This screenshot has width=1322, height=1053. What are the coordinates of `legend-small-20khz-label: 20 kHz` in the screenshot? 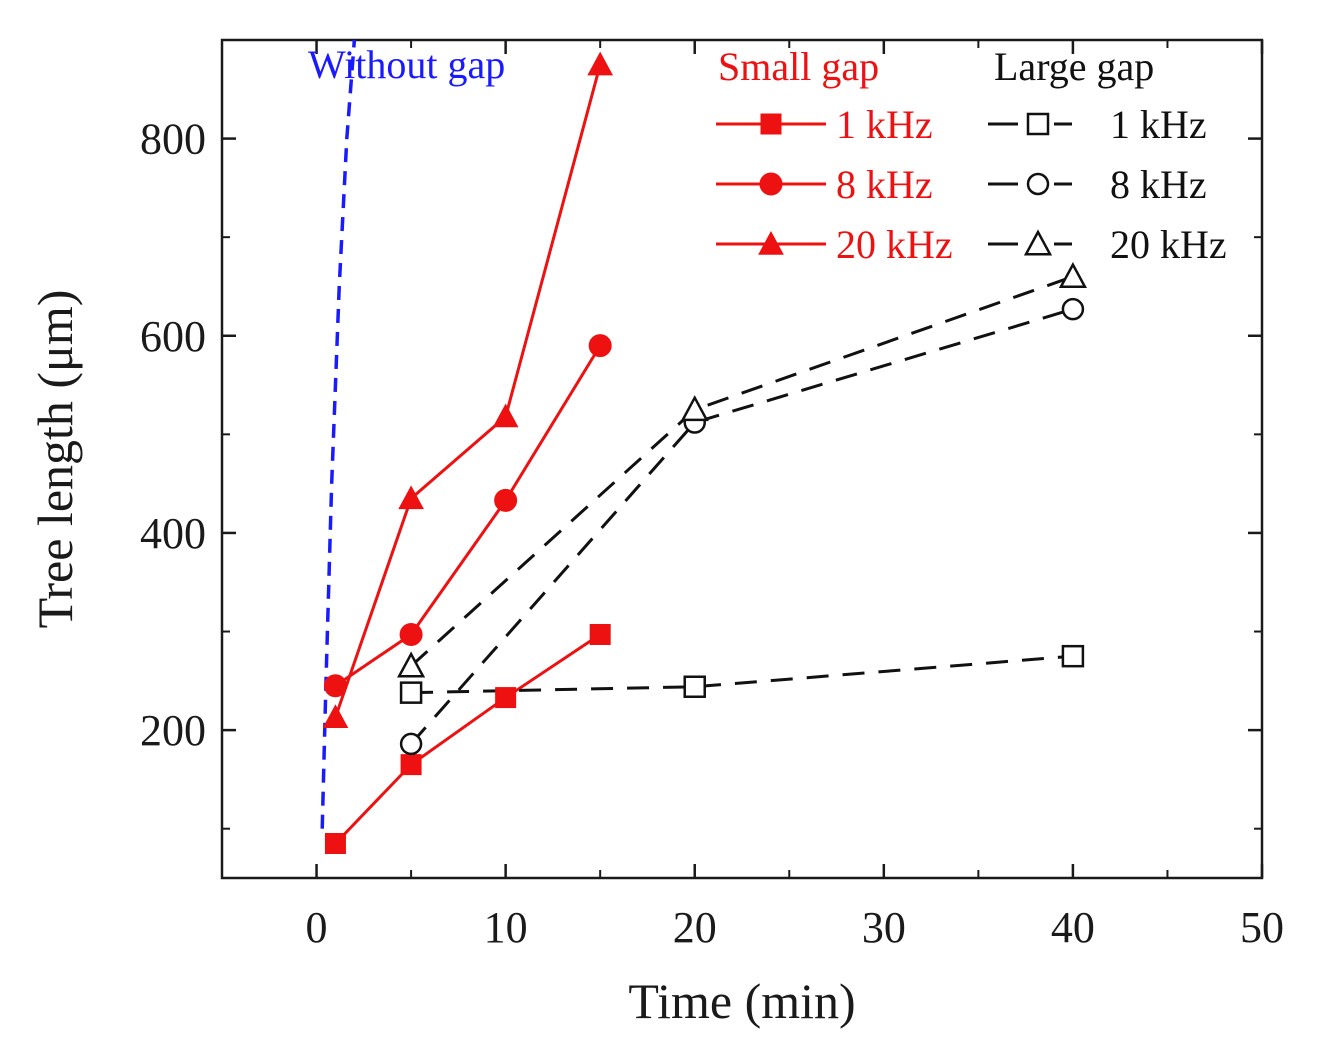 It's located at (894, 244).